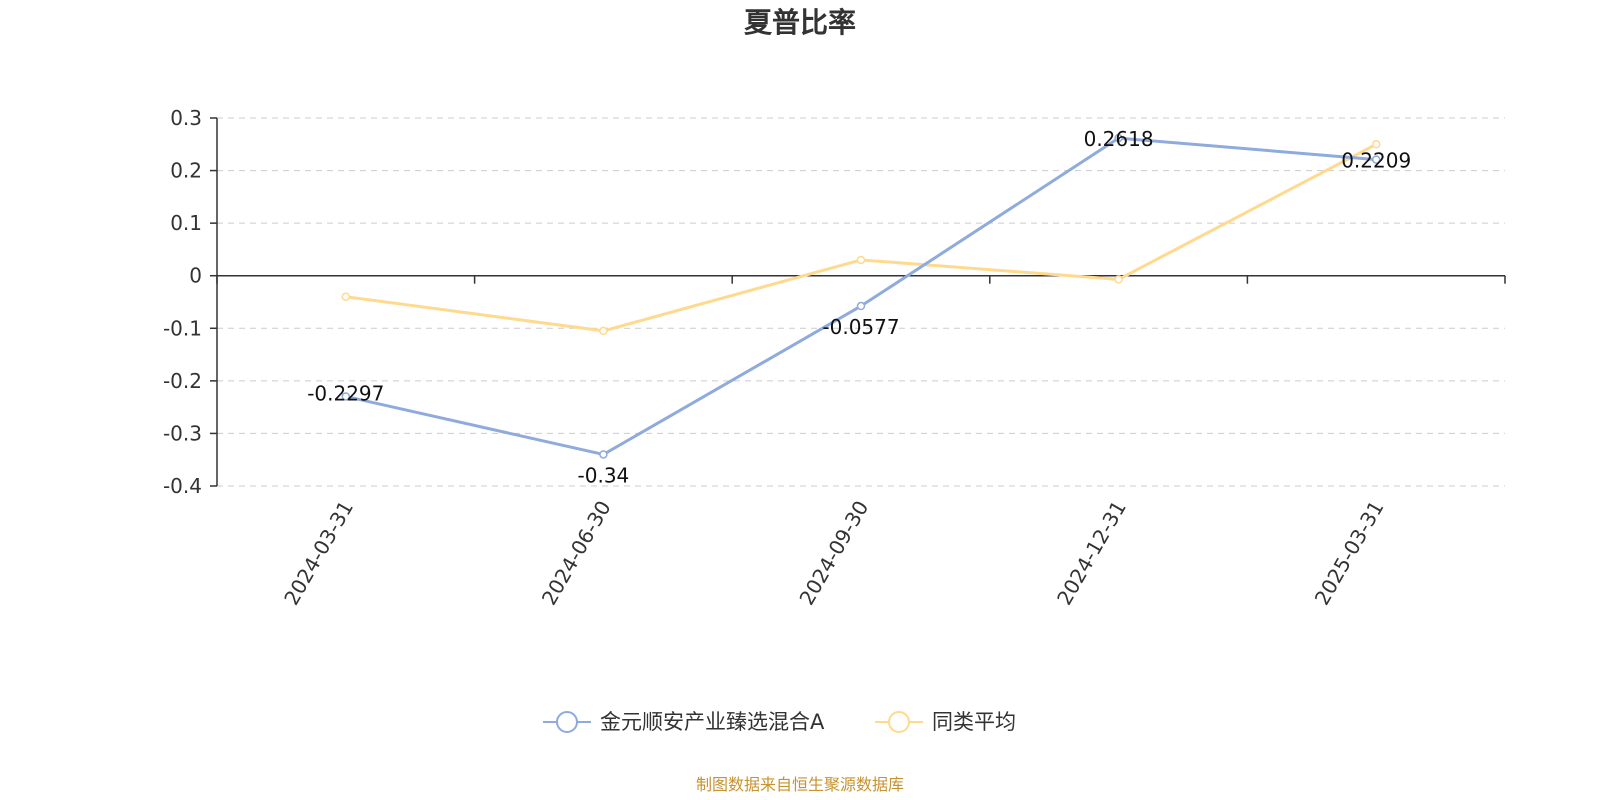 The image size is (1600, 800). I want to click on data-label: 0.2209, so click(1376, 161).